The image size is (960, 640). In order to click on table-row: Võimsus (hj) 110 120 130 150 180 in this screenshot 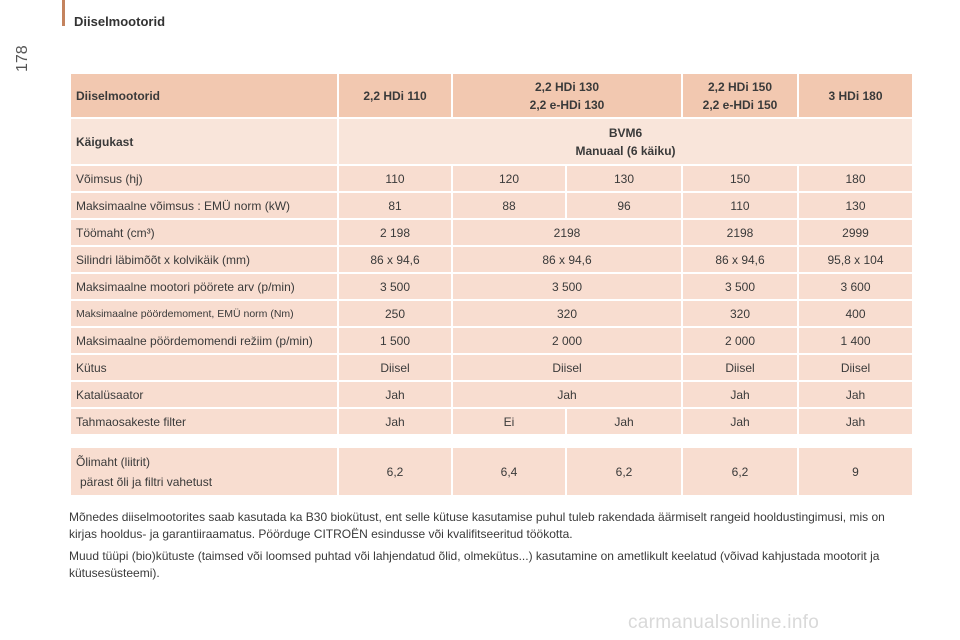, I will do `click(491, 178)`.